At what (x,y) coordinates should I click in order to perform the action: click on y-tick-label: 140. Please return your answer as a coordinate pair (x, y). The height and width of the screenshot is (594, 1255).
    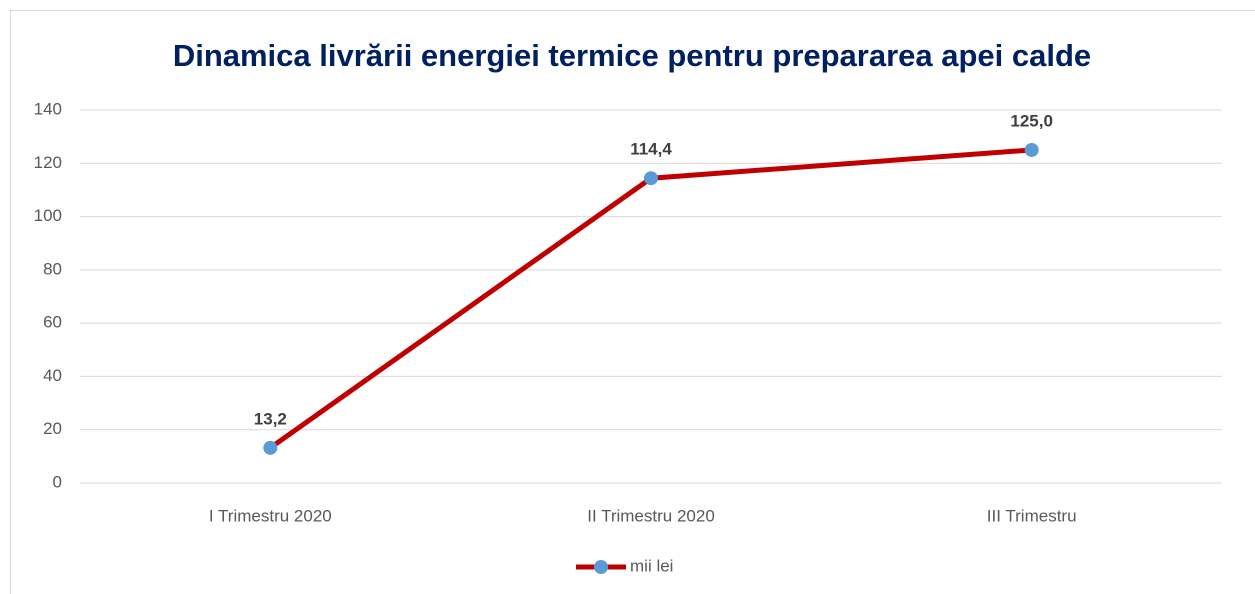
    Looking at the image, I should click on (48, 108).